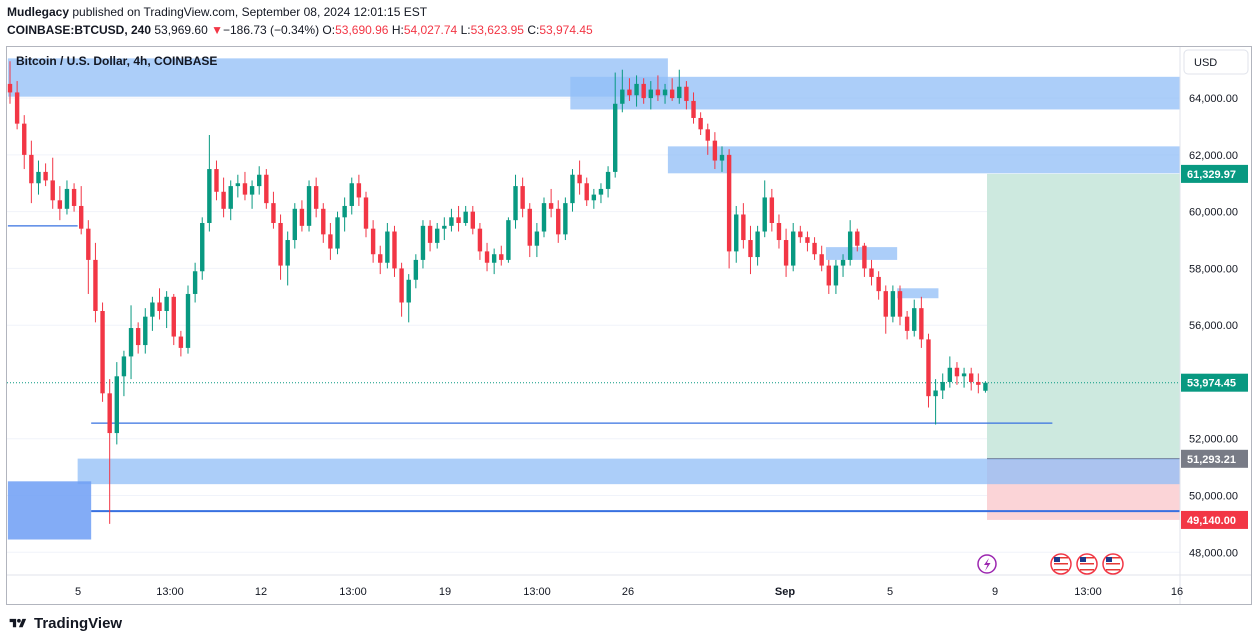 This screenshot has height=642, width=1259. Describe the element at coordinates (1216, 62) in the screenshot. I see `currency-button` at that location.